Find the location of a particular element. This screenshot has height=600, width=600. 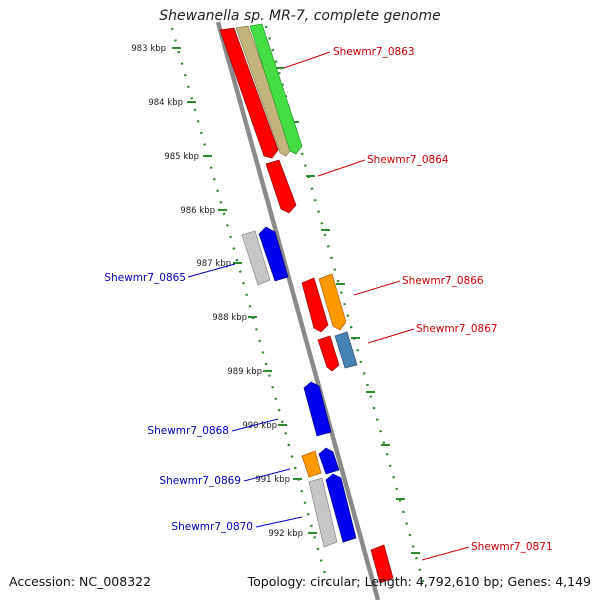

gene-shewmr7-0863-green is located at coordinates (276, 89).